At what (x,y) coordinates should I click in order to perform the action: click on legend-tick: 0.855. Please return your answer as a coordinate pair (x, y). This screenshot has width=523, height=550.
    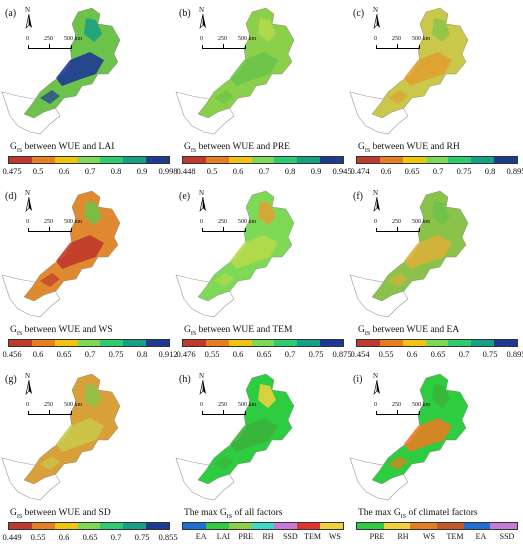
    Looking at the image, I should click on (168, 537).